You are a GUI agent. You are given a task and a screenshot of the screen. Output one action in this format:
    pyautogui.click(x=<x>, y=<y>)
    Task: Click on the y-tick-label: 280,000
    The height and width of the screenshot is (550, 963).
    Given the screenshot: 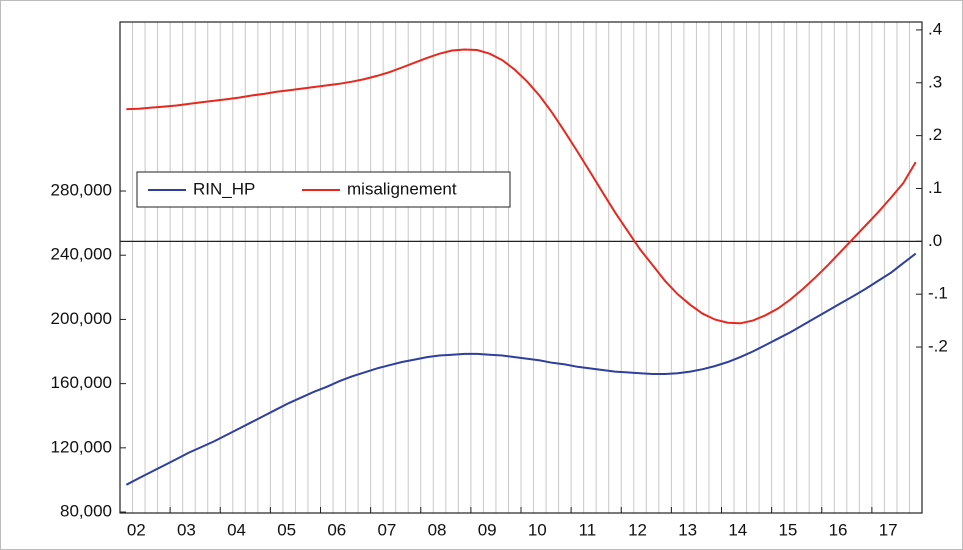 What is the action you would take?
    pyautogui.click(x=81, y=190)
    